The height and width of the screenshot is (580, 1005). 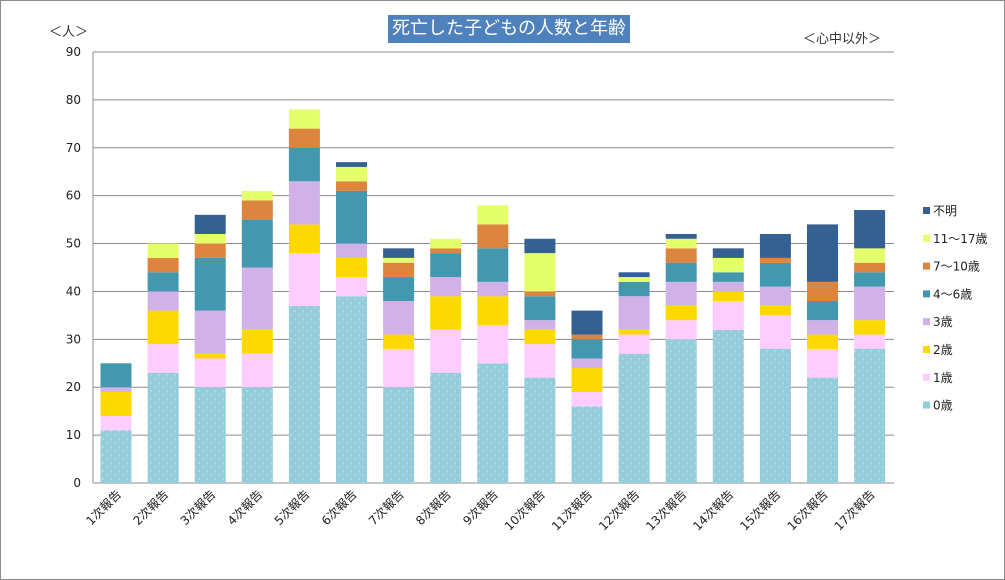 What do you see at coordinates (245, 507) in the screenshot?
I see `x-tick-label: 4次報告` at bounding box center [245, 507].